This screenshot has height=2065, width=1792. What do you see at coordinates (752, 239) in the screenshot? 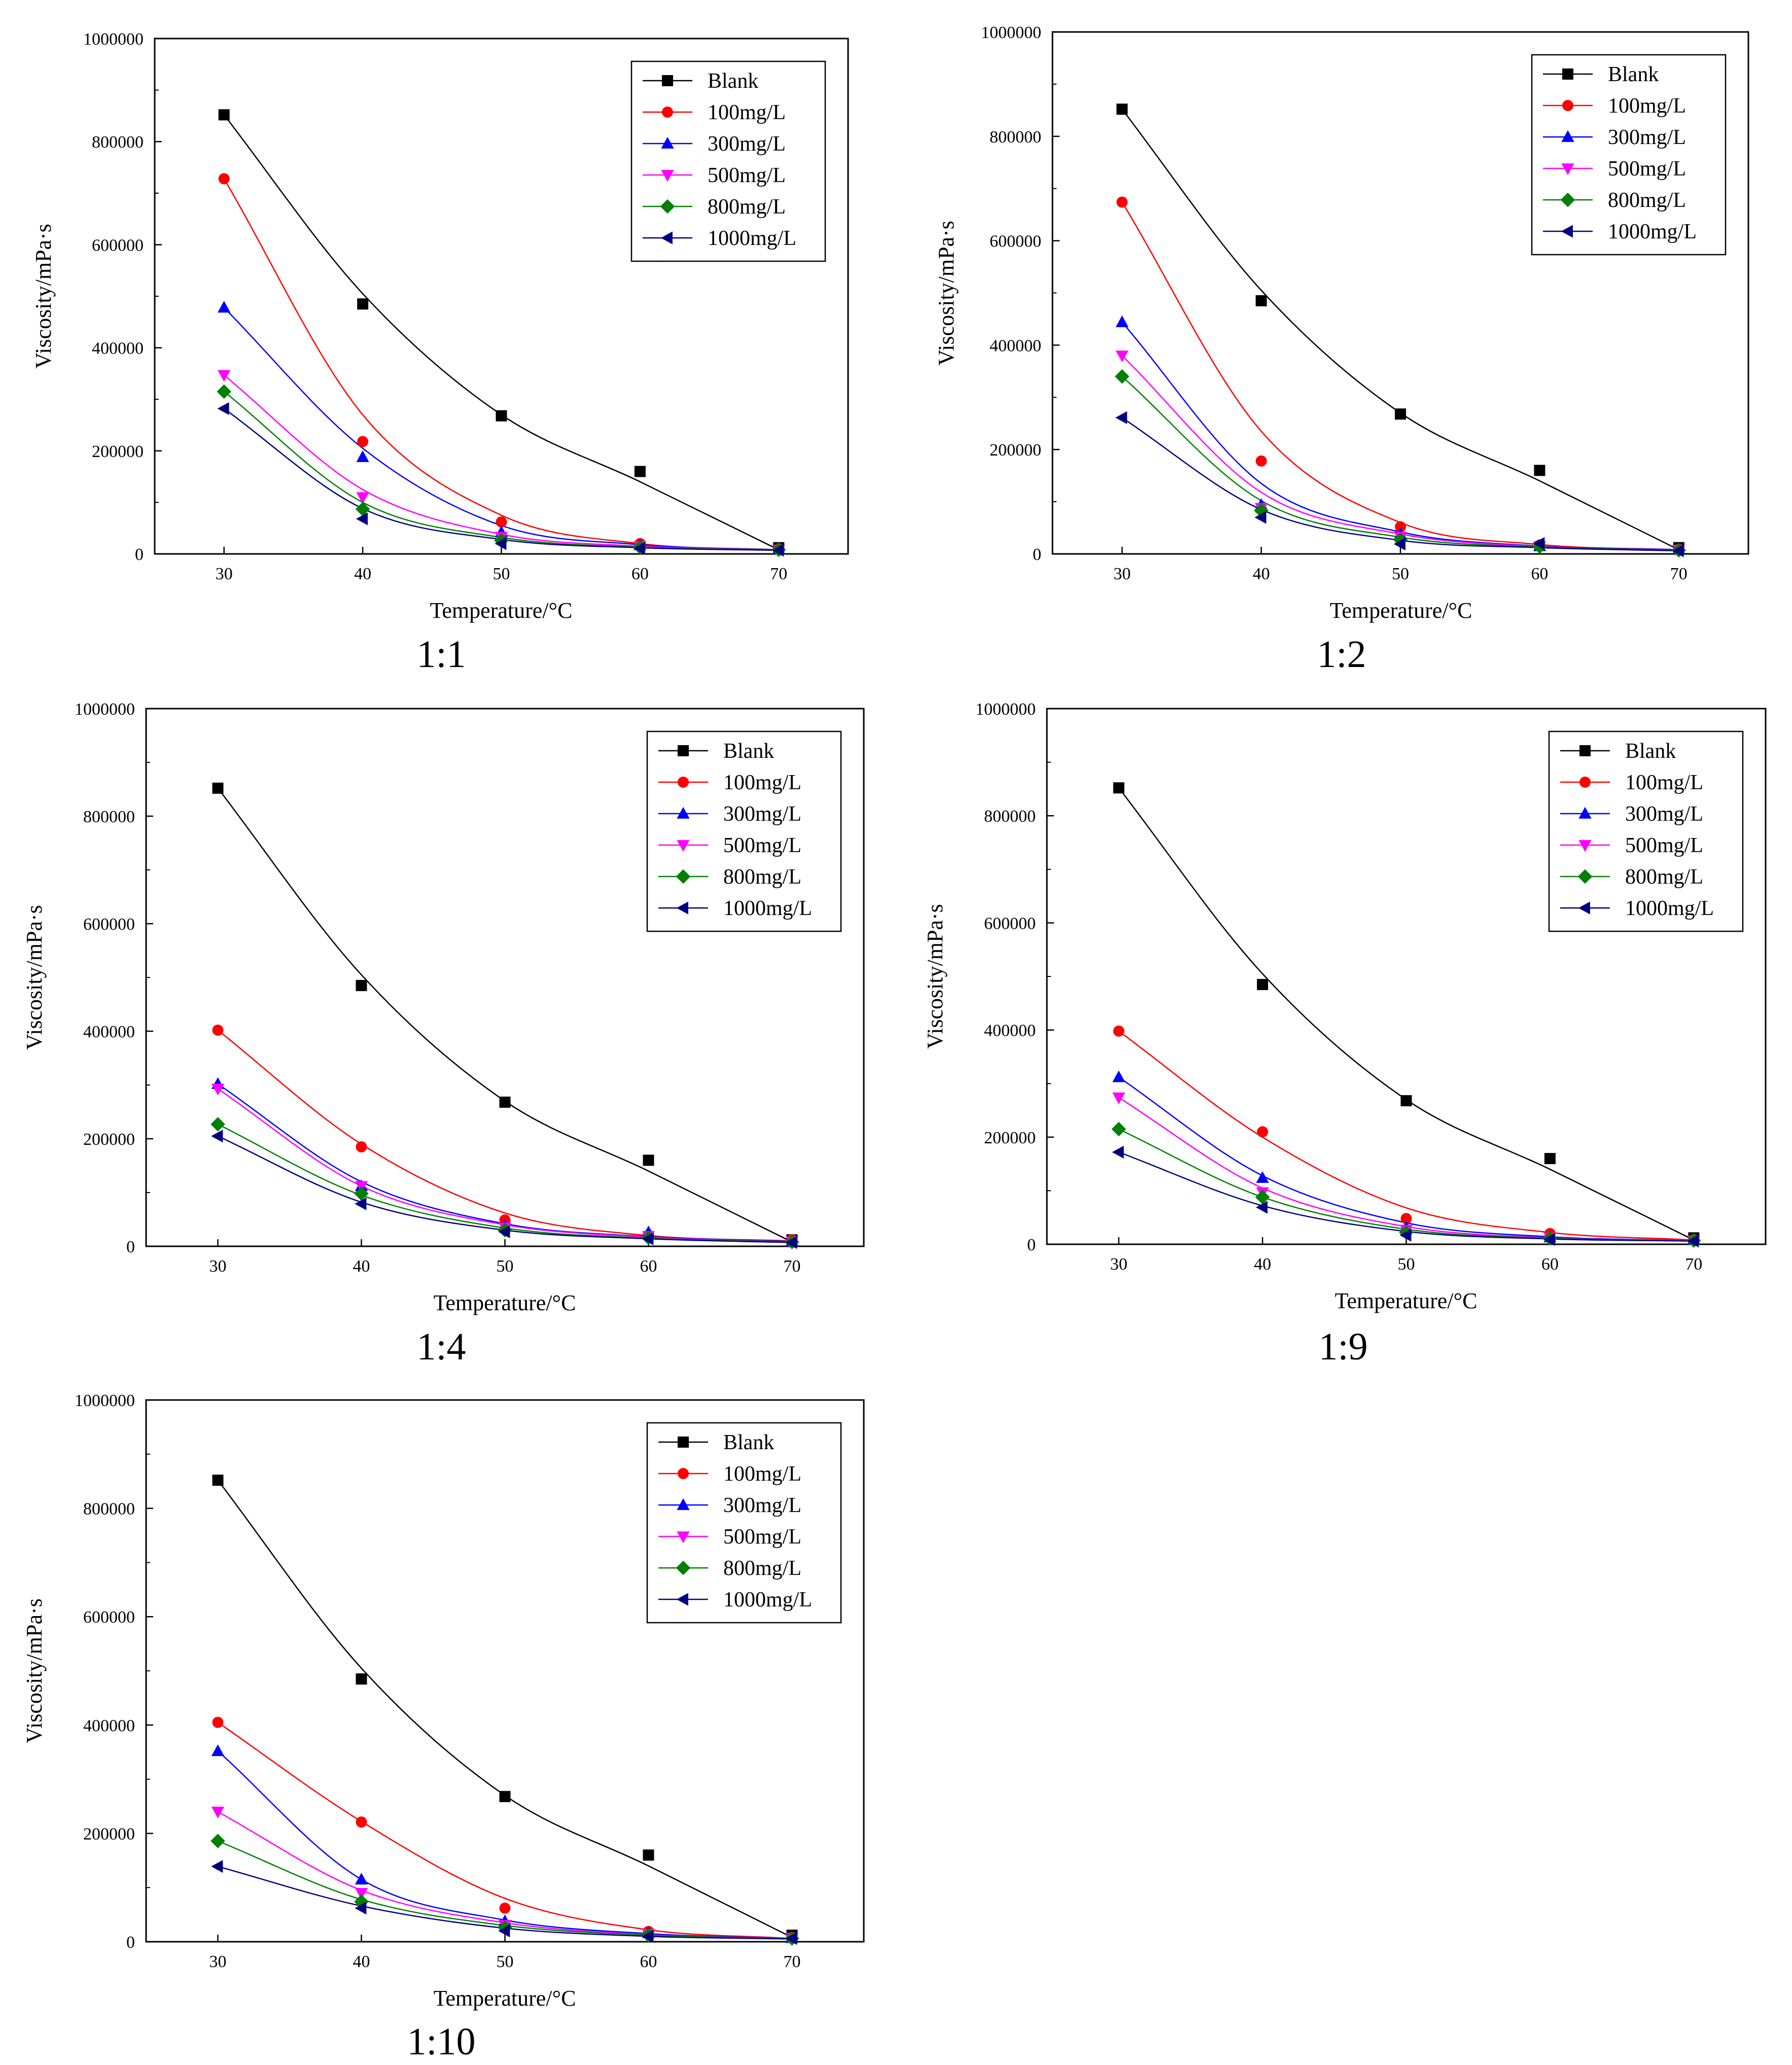
I see `legend-label: 1000mg/L` at bounding box center [752, 239].